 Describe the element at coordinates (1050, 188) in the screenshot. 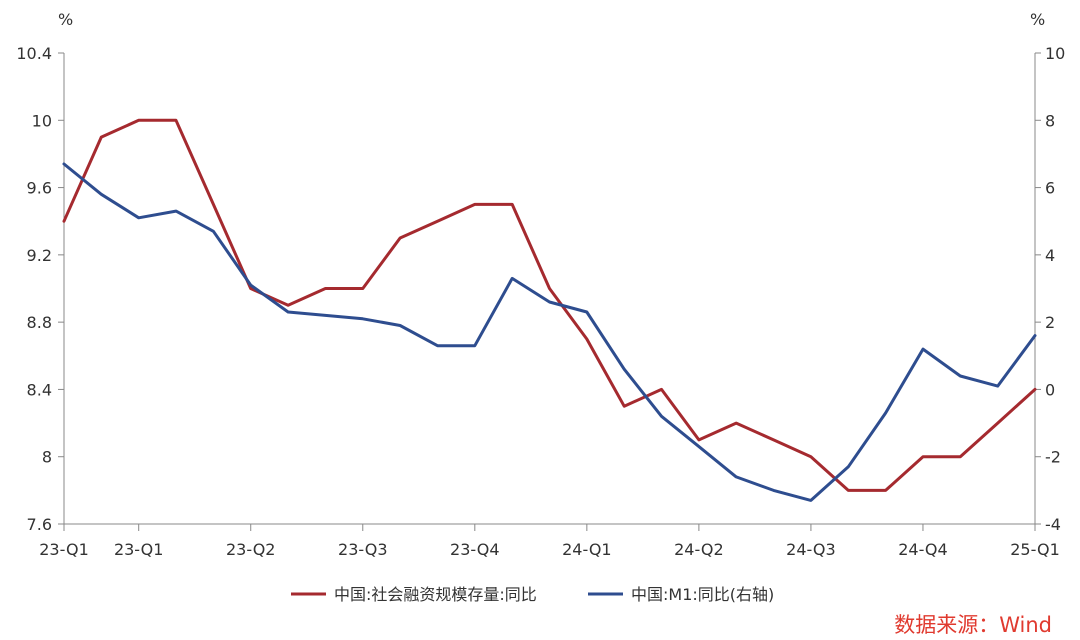

I see `right-tick-label: 6` at that location.